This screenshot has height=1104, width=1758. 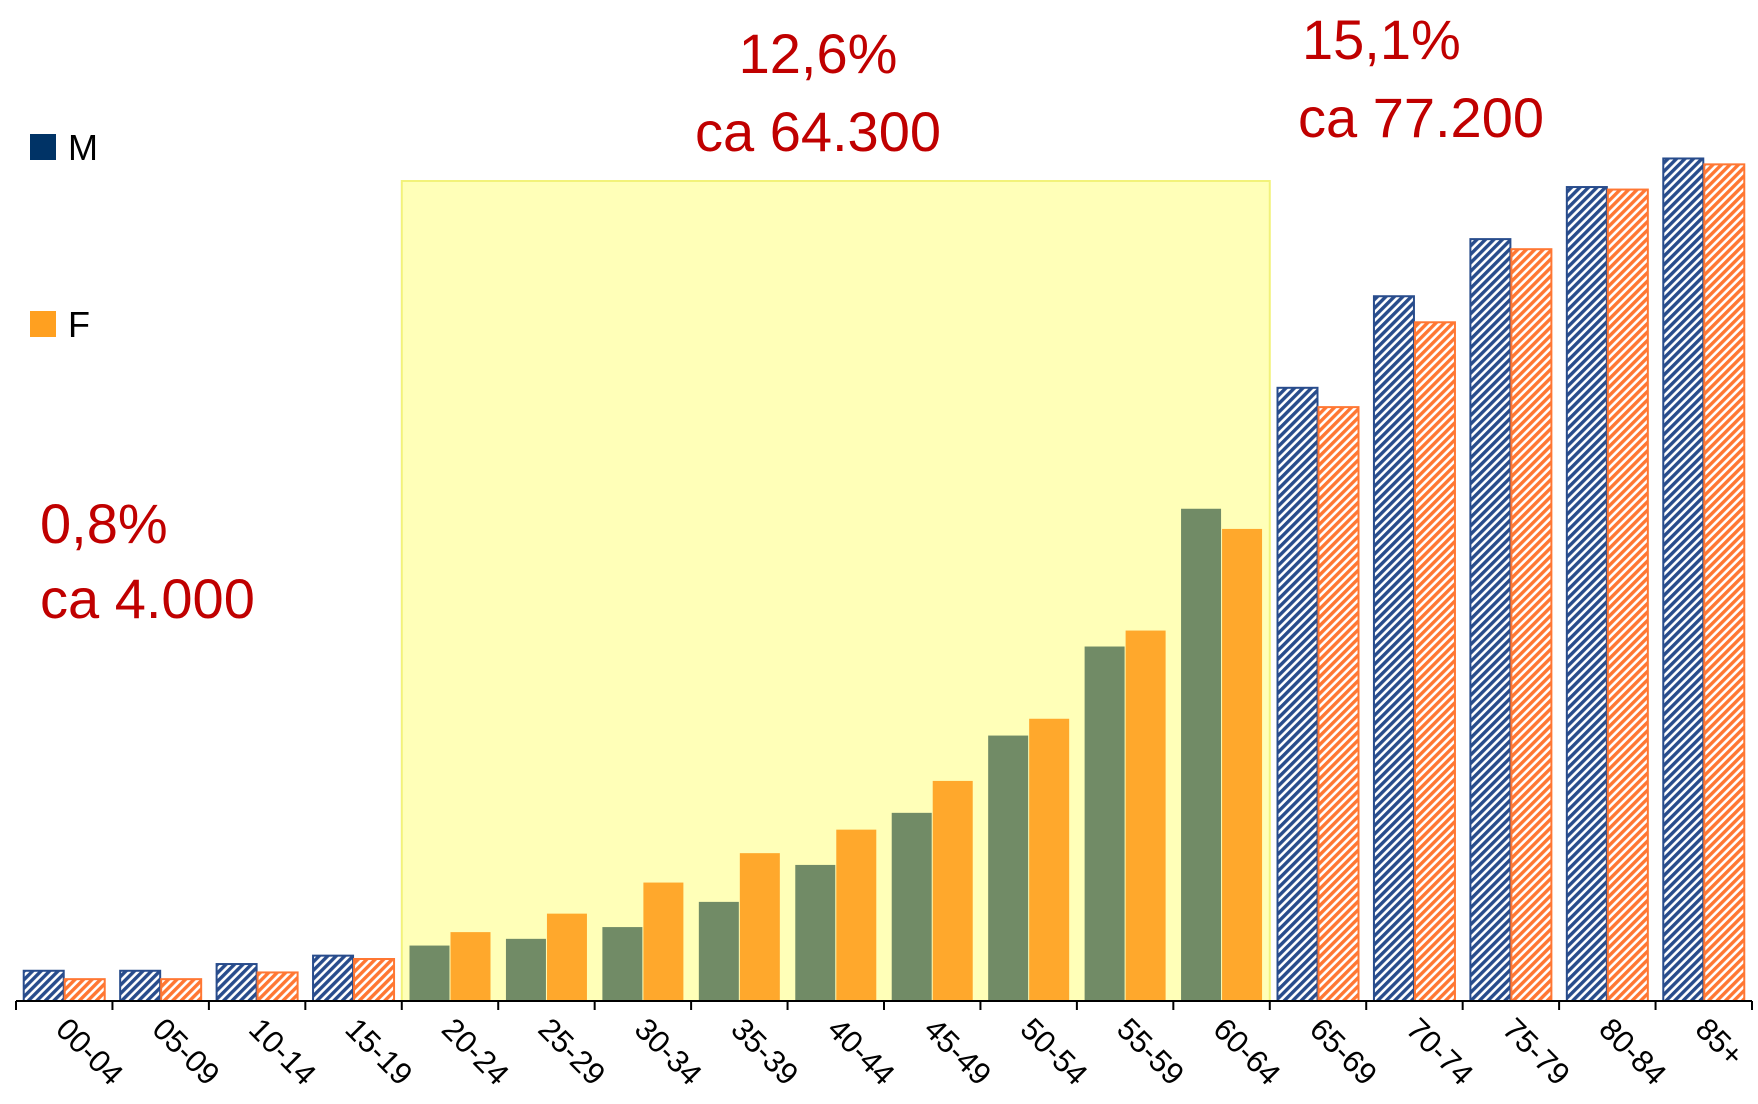 I want to click on x-tick-label: 45-49, so click(x=957, y=1051).